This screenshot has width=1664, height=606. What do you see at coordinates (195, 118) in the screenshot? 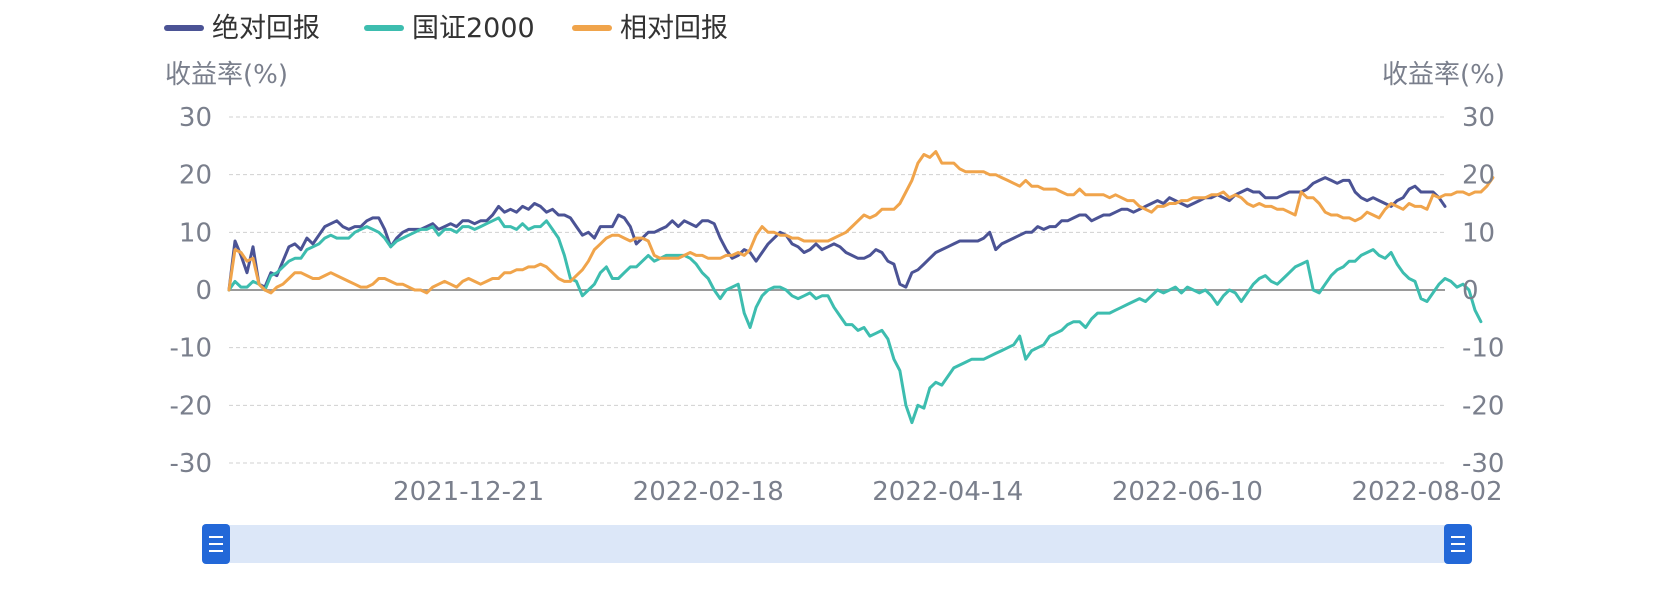
I see `y-left-tick-label: 30` at bounding box center [195, 118].